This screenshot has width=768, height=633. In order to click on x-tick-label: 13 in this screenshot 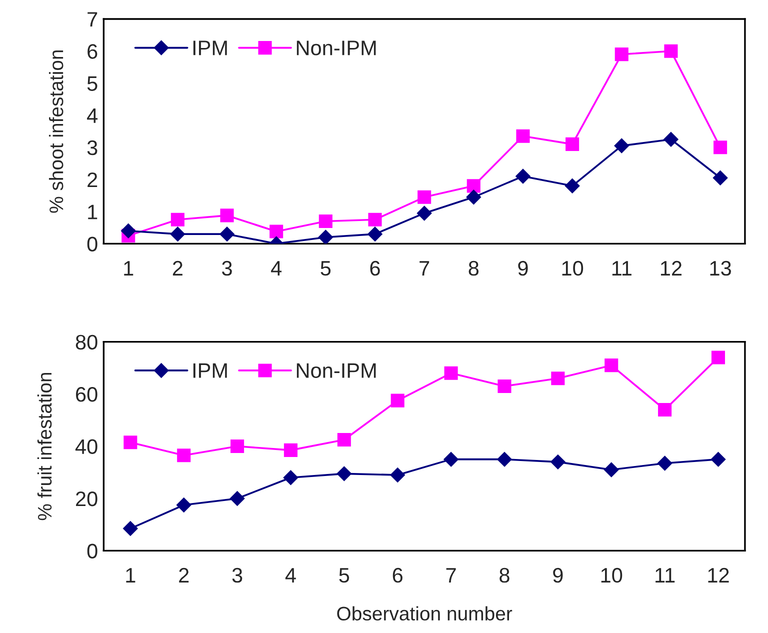, I will do `click(720, 268)`.